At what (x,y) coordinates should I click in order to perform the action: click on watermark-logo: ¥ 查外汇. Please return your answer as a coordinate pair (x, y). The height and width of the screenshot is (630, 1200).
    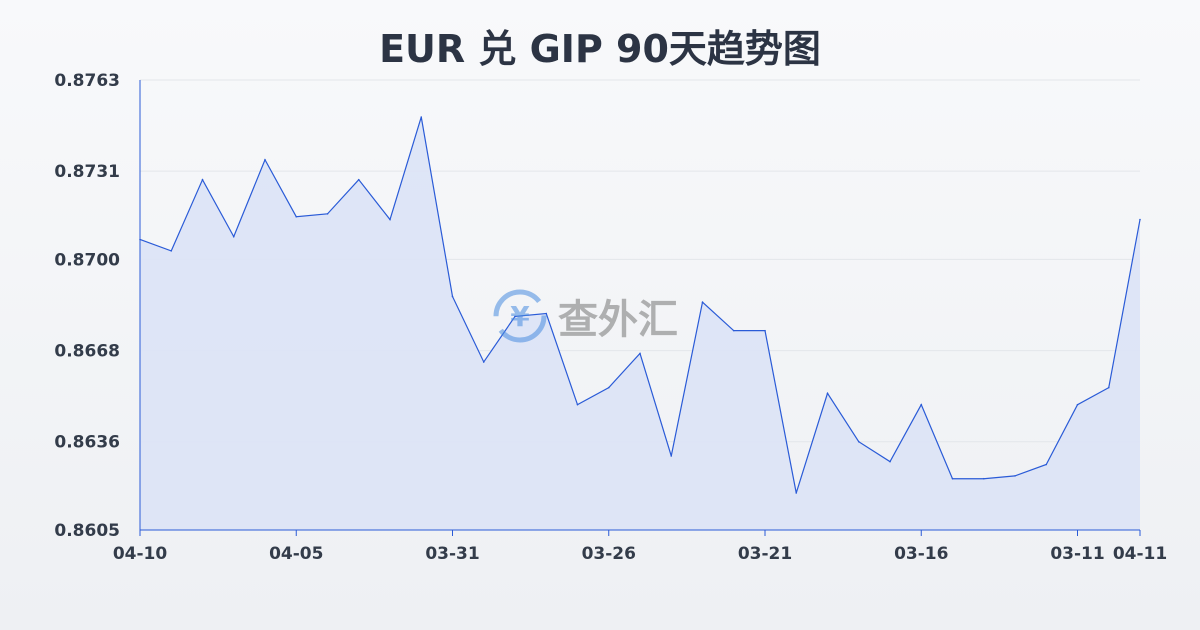
    Looking at the image, I should click on (584, 316).